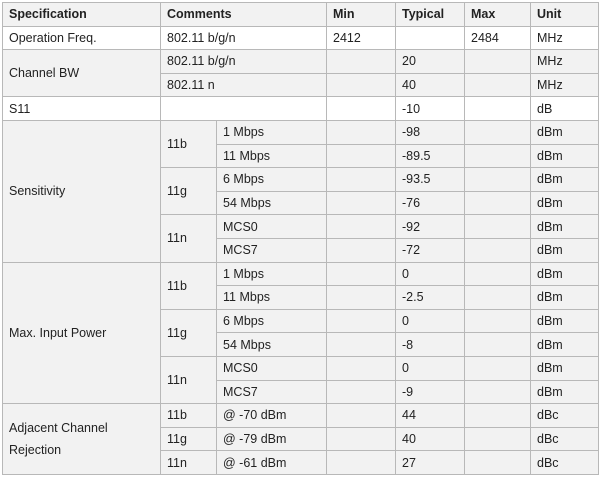 The width and height of the screenshot is (601, 481). What do you see at coordinates (430, 14) in the screenshot?
I see `header-typical: Typical` at bounding box center [430, 14].